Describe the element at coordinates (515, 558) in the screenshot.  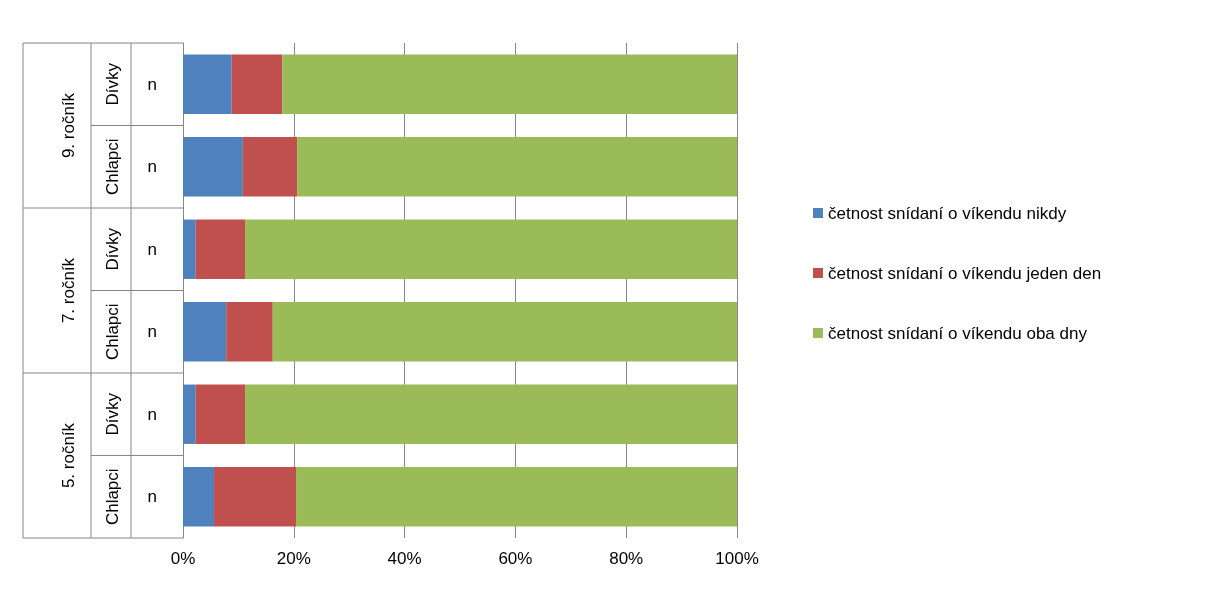
I see `x-tick-label: 60%` at that location.